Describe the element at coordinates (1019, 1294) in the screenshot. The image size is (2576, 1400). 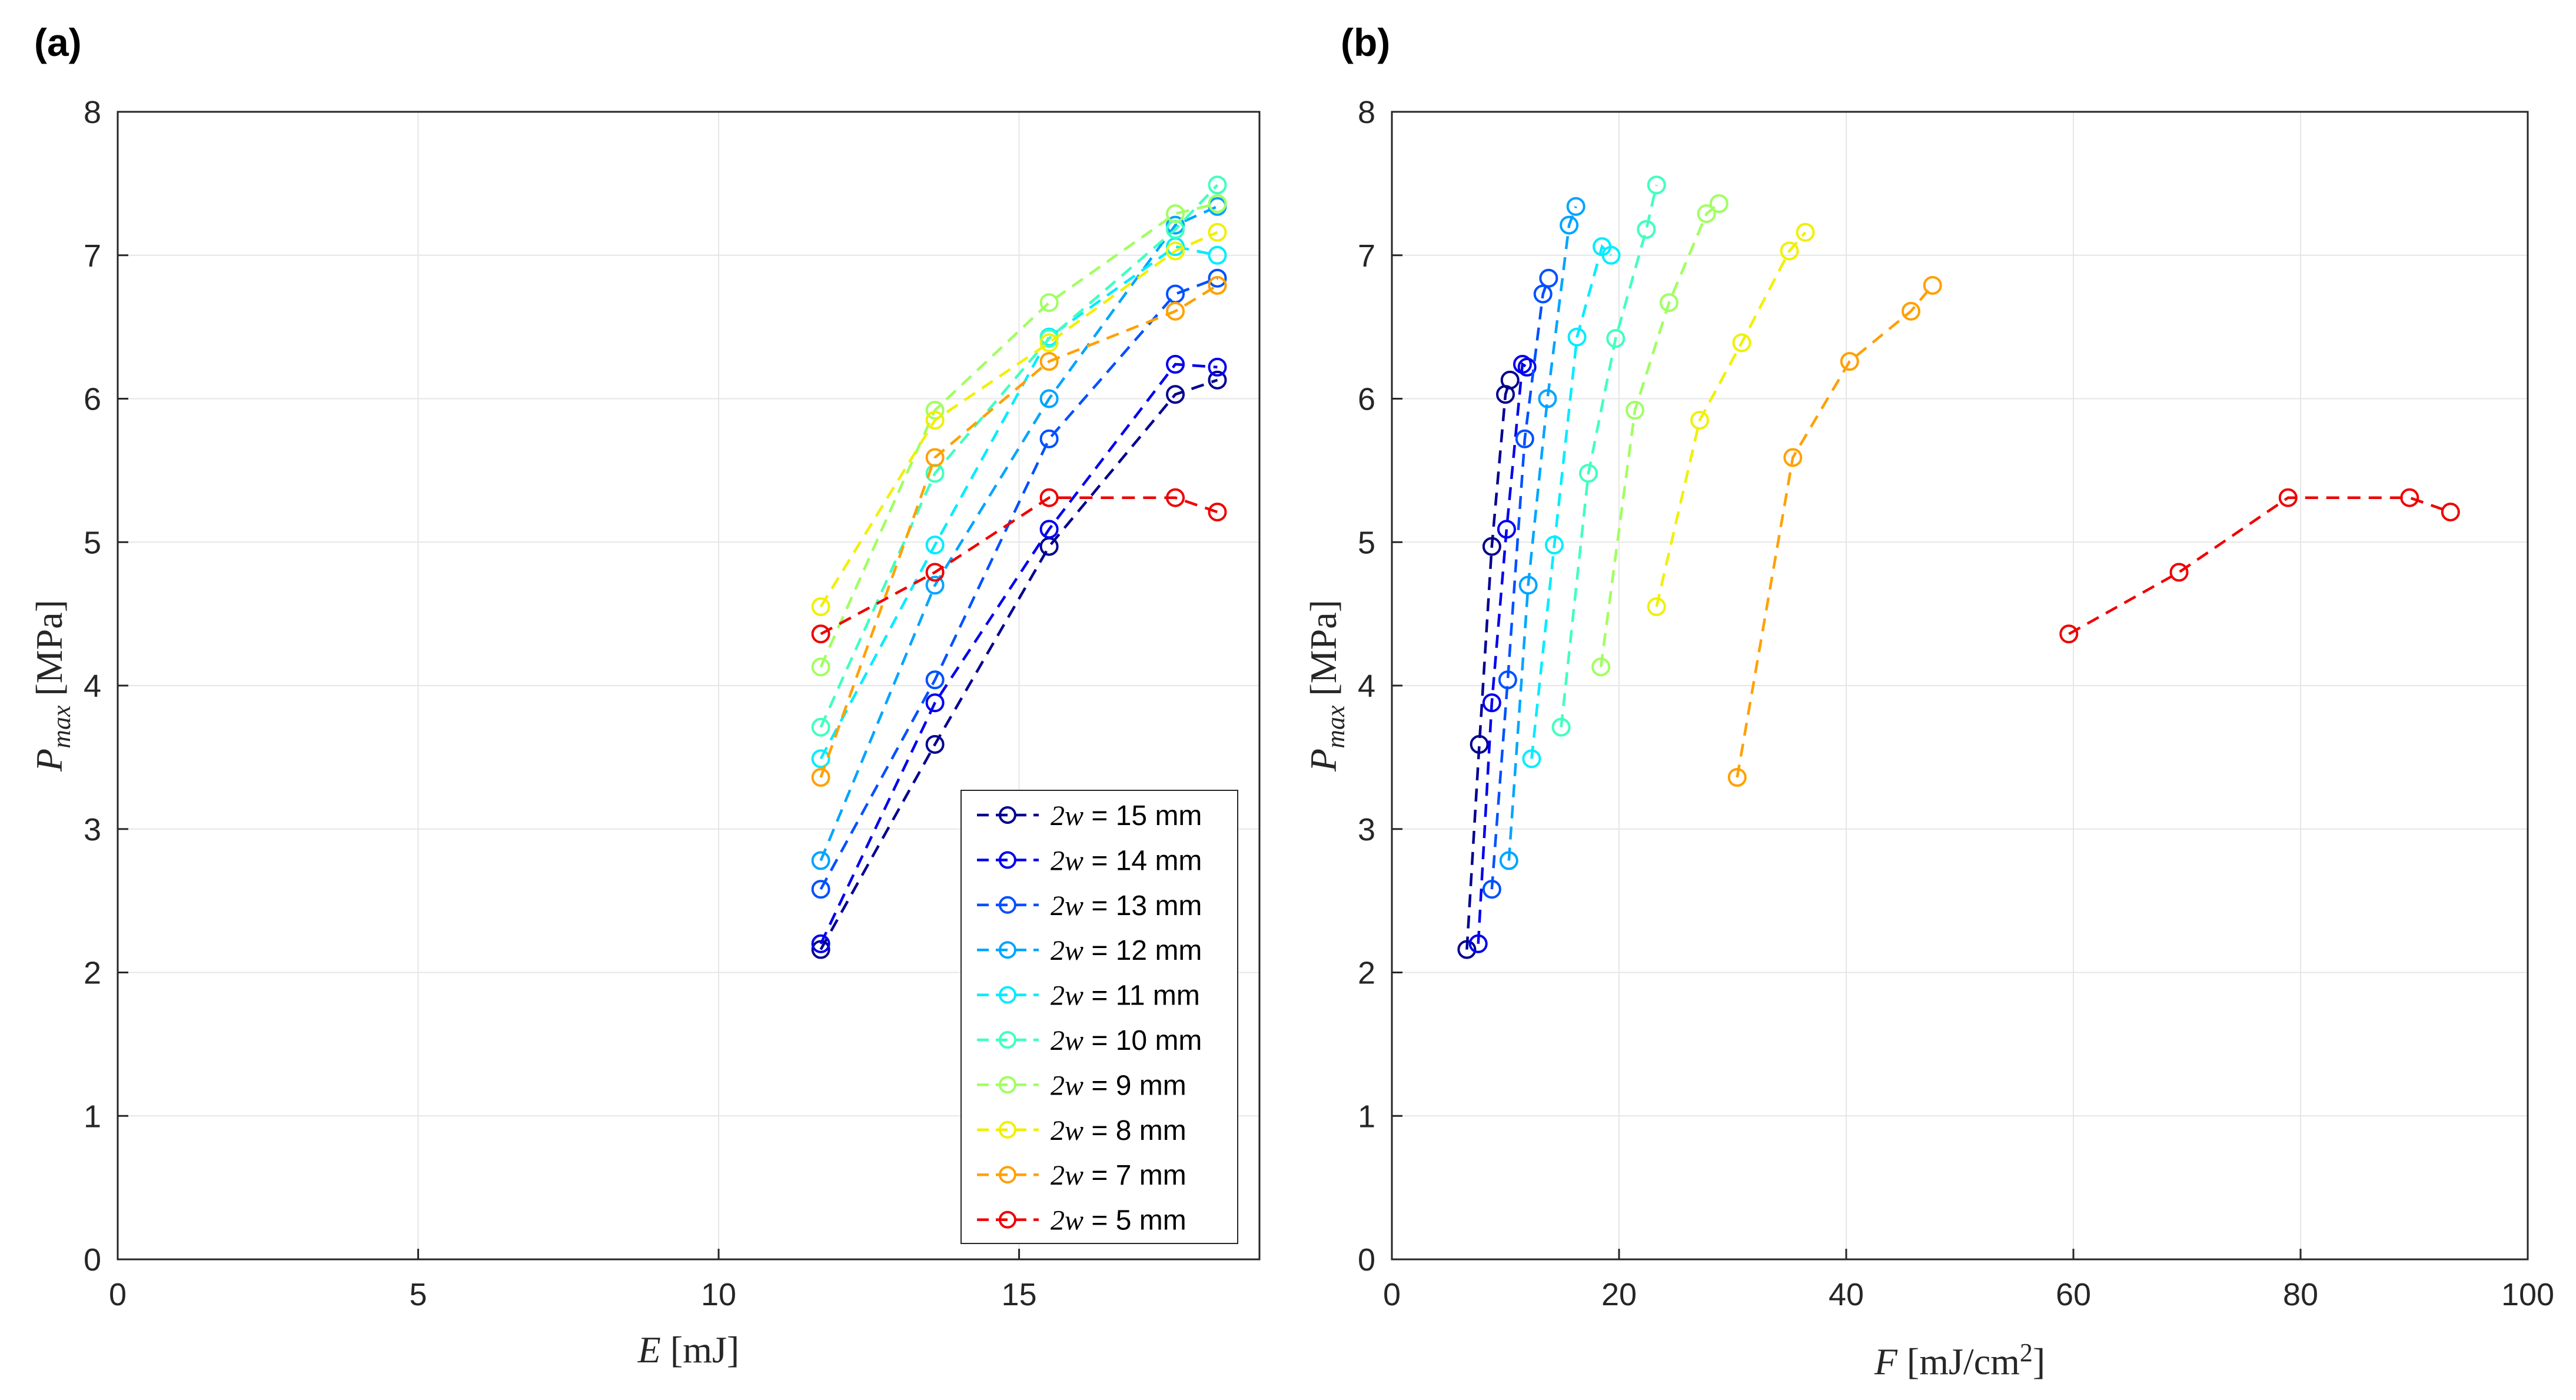
I see `x-tick-label: 15` at that location.